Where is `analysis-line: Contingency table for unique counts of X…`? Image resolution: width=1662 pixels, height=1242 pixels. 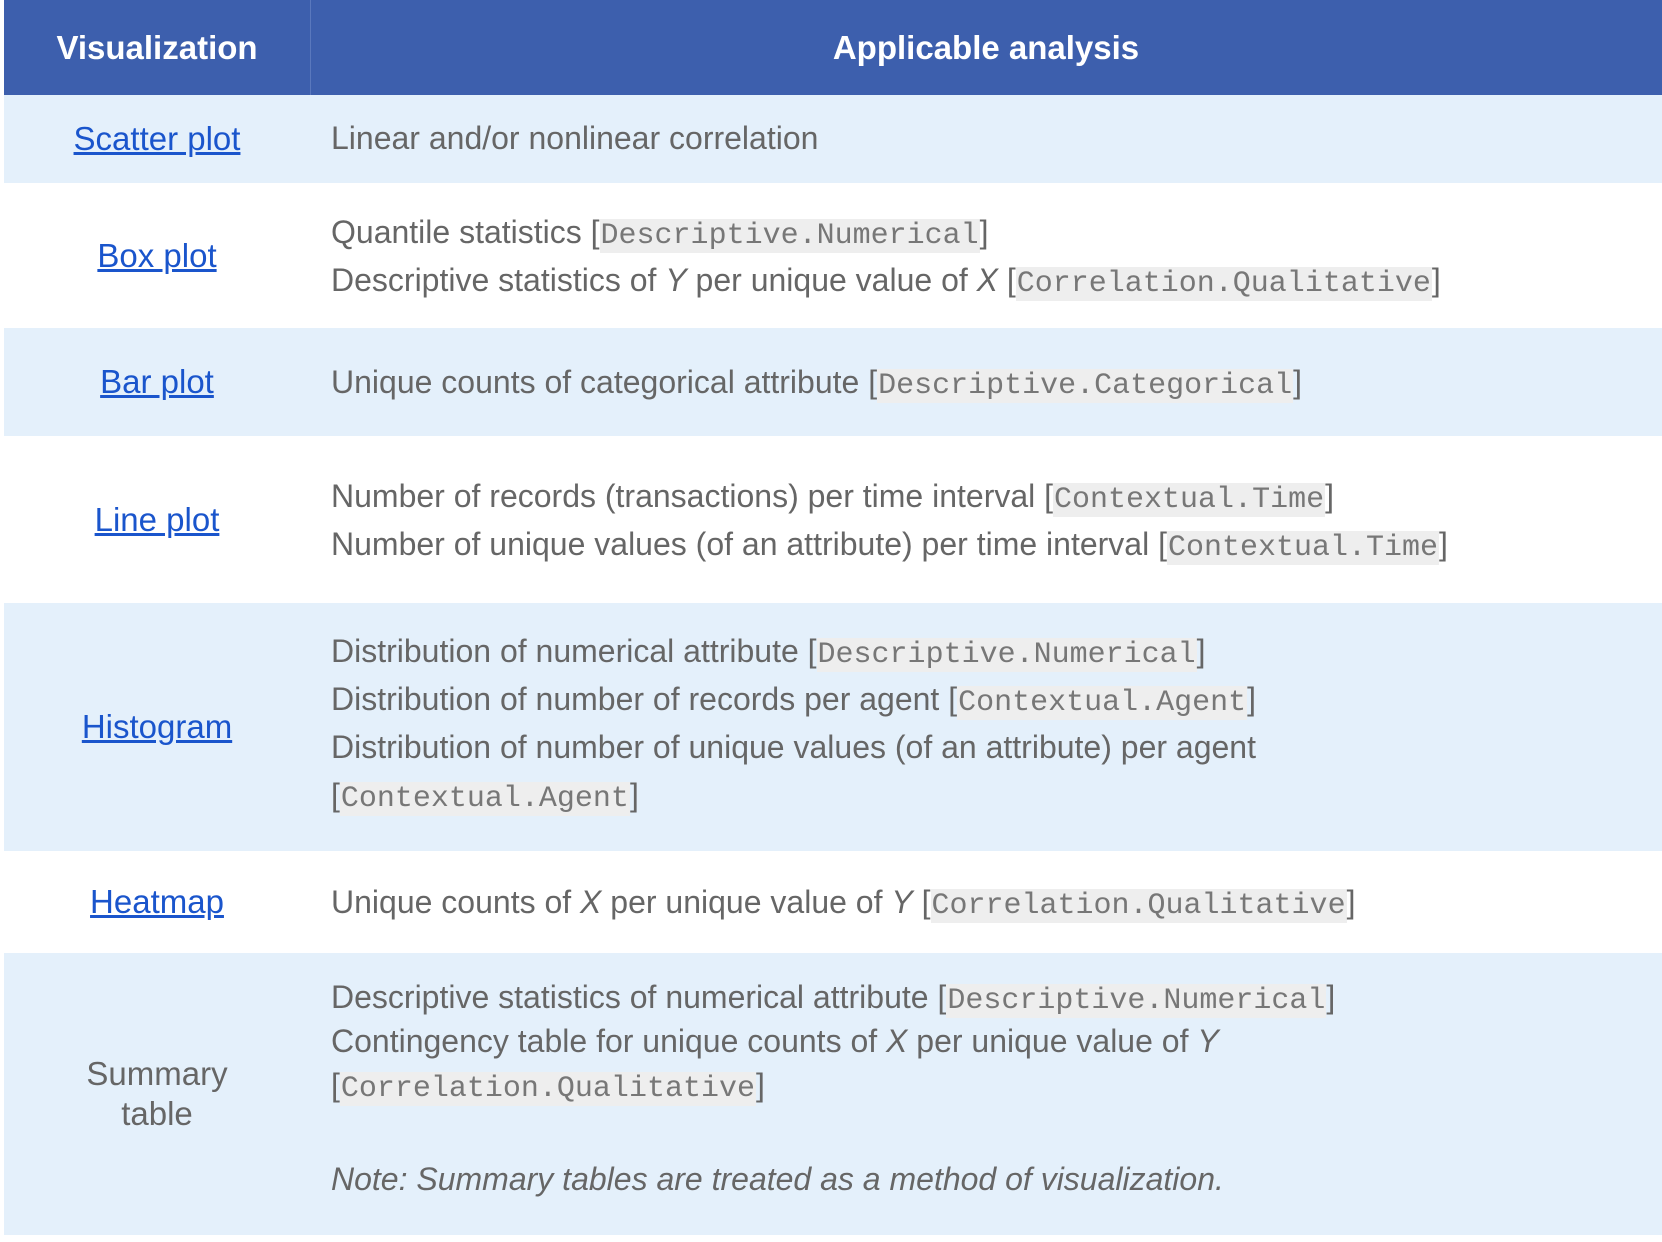
analysis-line: Contingency table for unique counts of X… is located at coordinates (775, 1041).